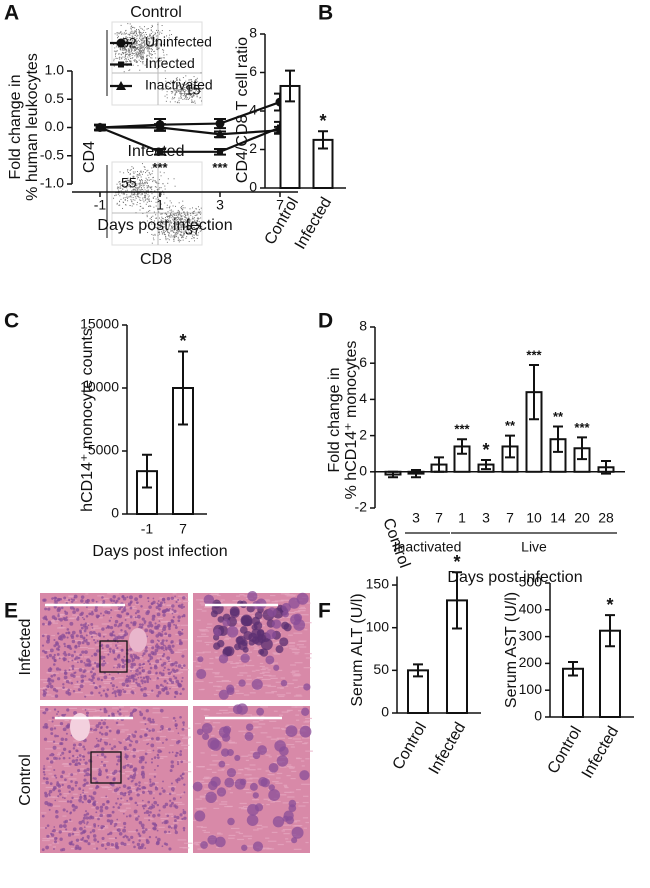 The image size is (650, 888). Describe the element at coordinates (253, 187) in the screenshot. I see `y-tick-label: 0` at that location.